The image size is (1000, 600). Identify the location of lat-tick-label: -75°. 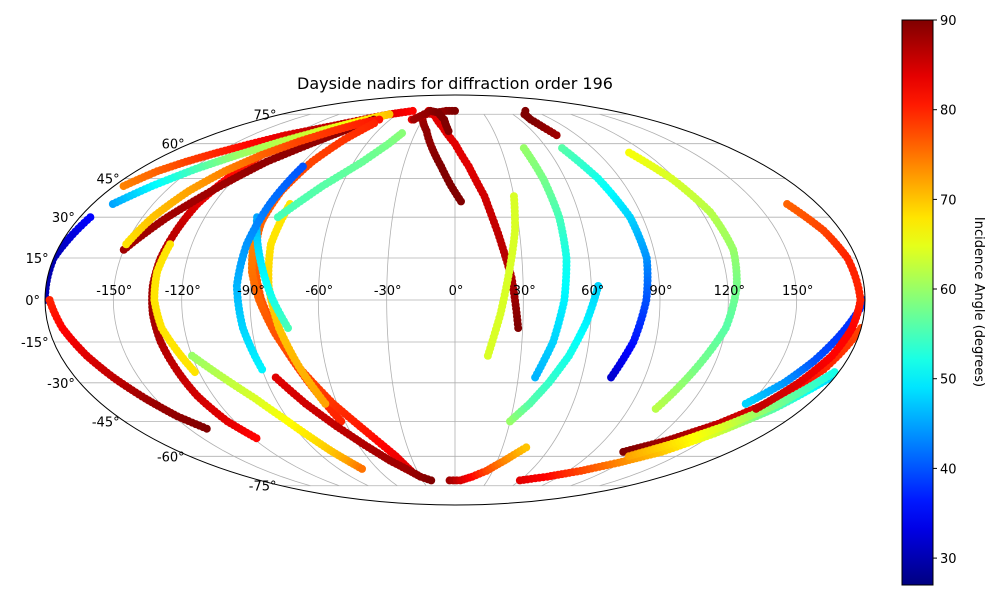
(263, 487).